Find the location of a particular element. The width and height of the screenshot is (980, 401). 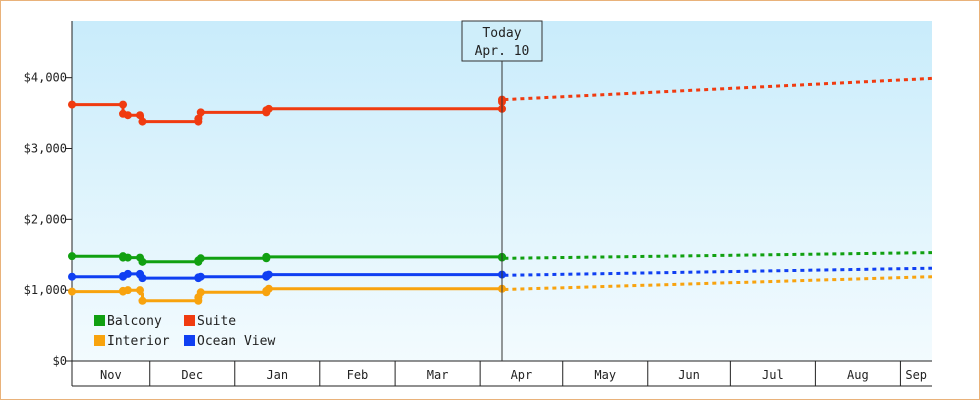

x-tick-label: Sep is located at coordinates (916, 375).